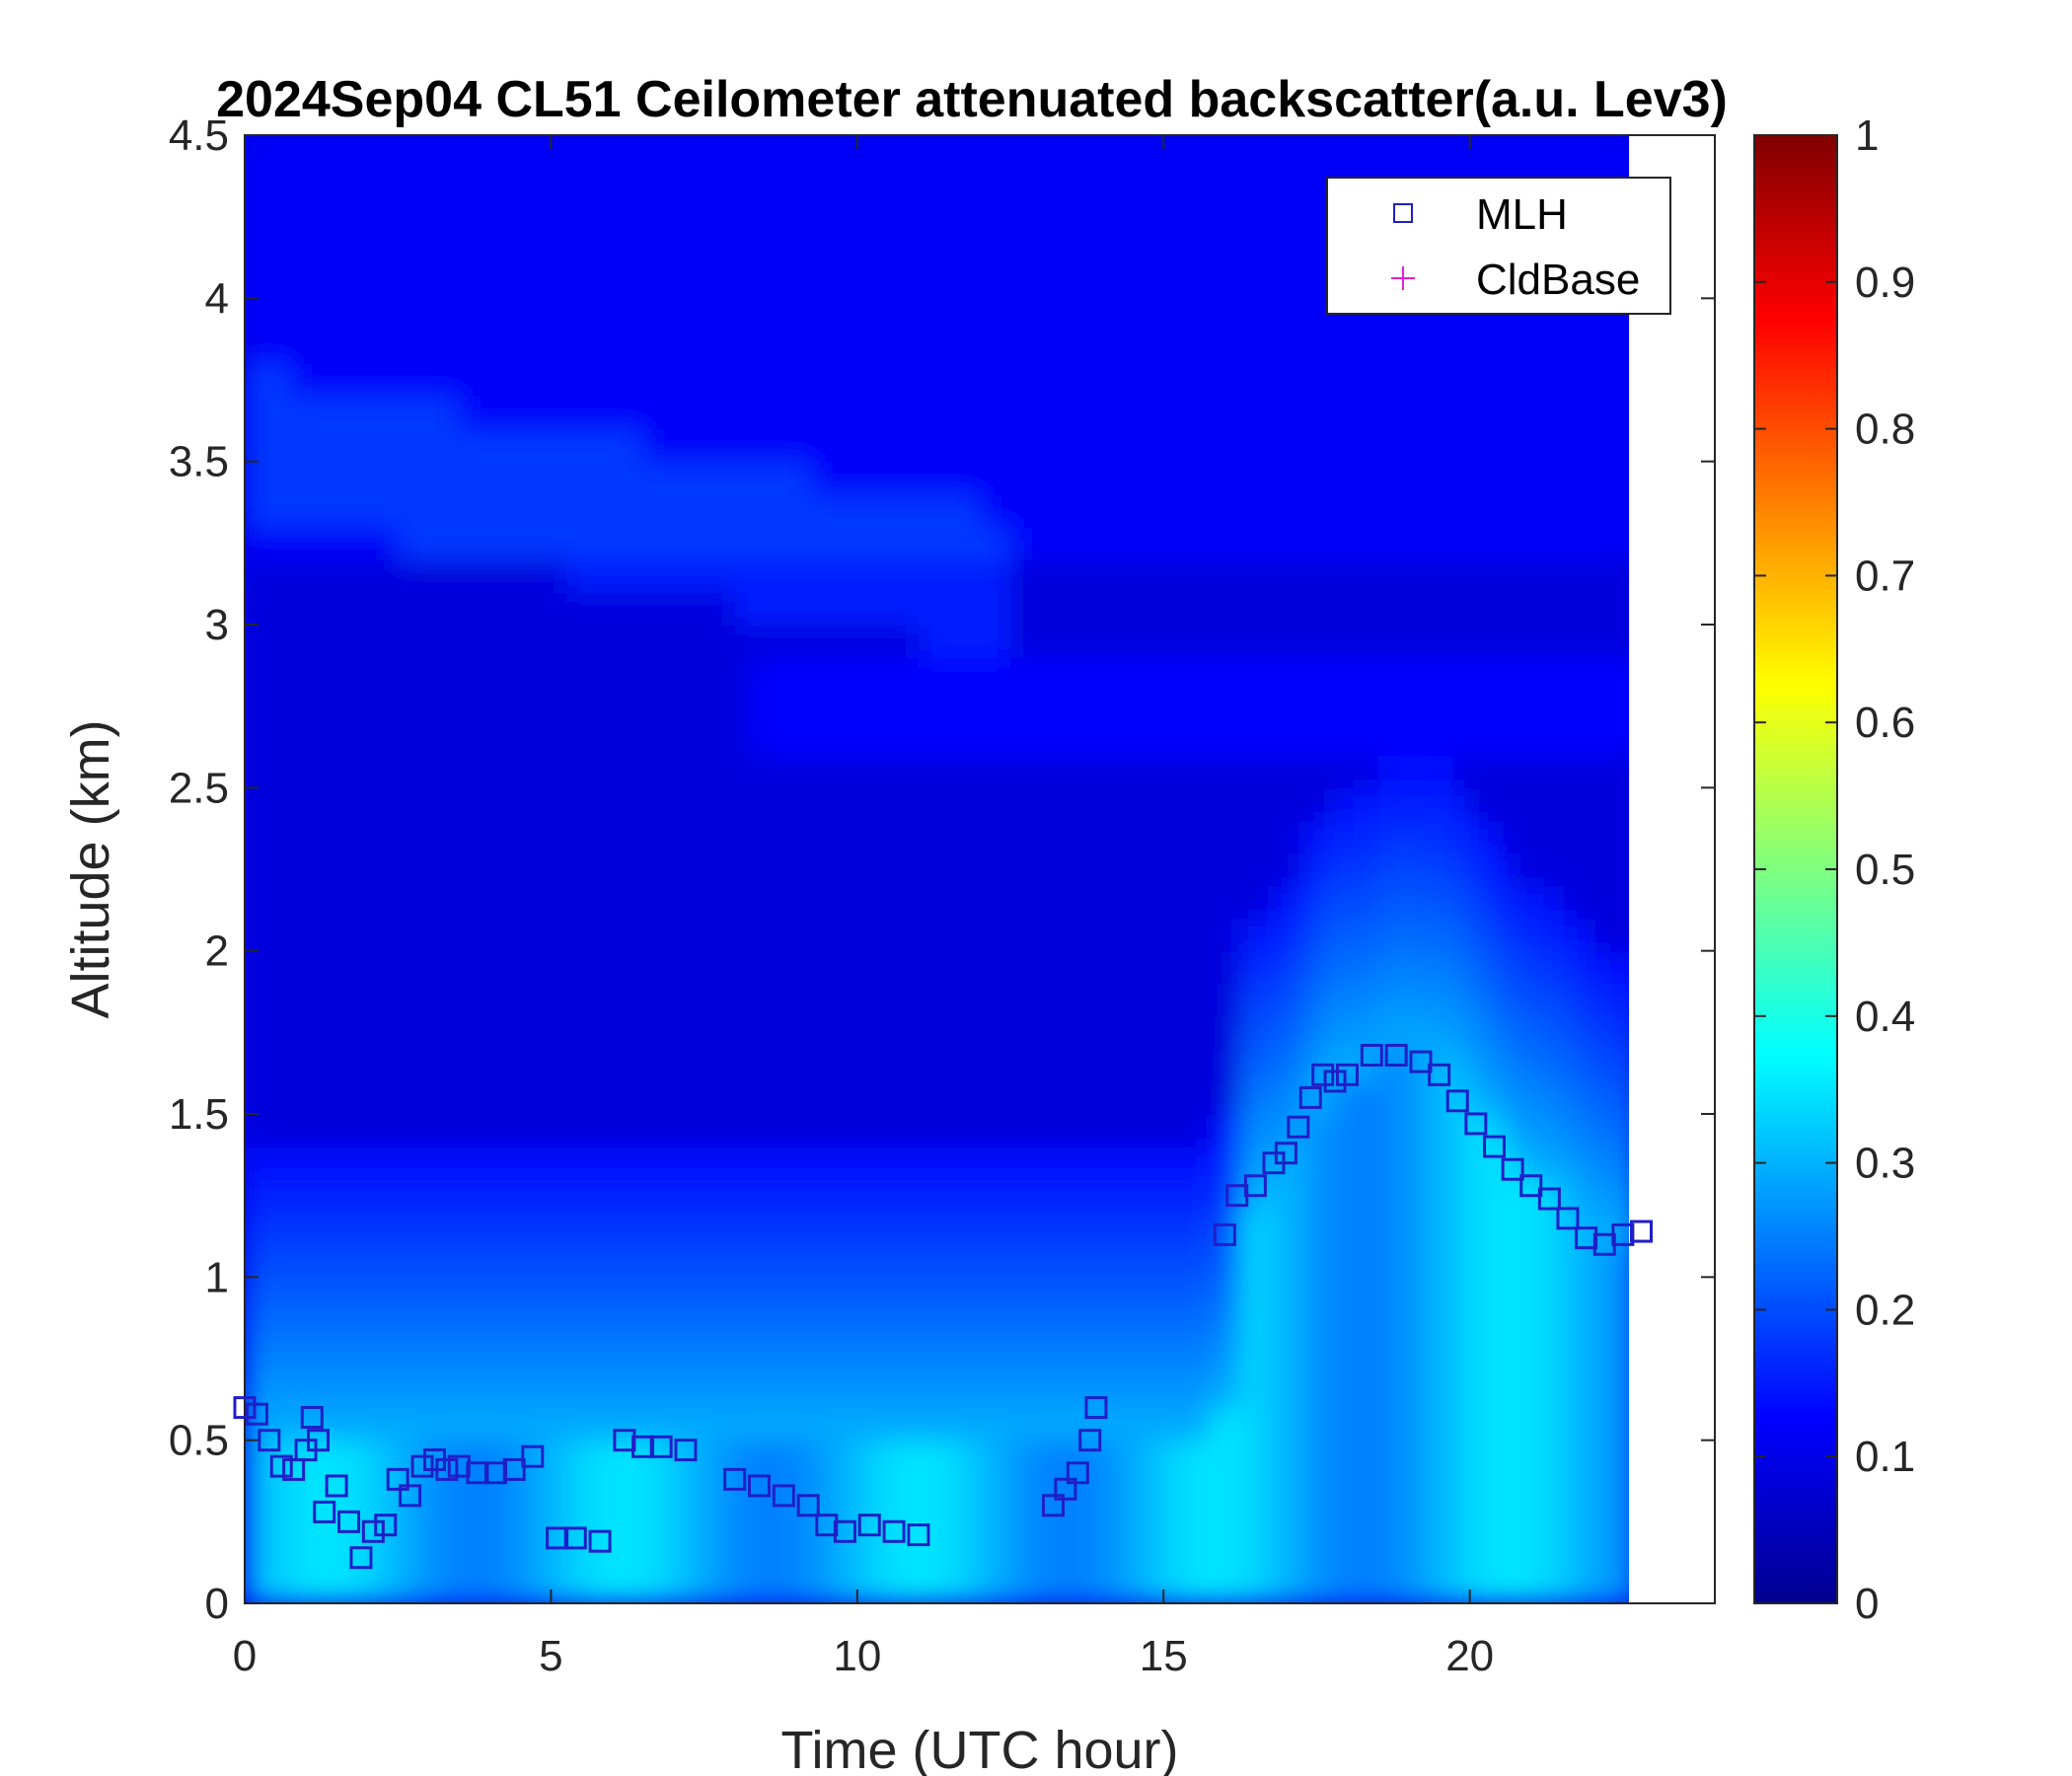 This screenshot has width=2072, height=1776. Describe the element at coordinates (1403, 213) in the screenshot. I see `legend-mlh-marker` at that location.